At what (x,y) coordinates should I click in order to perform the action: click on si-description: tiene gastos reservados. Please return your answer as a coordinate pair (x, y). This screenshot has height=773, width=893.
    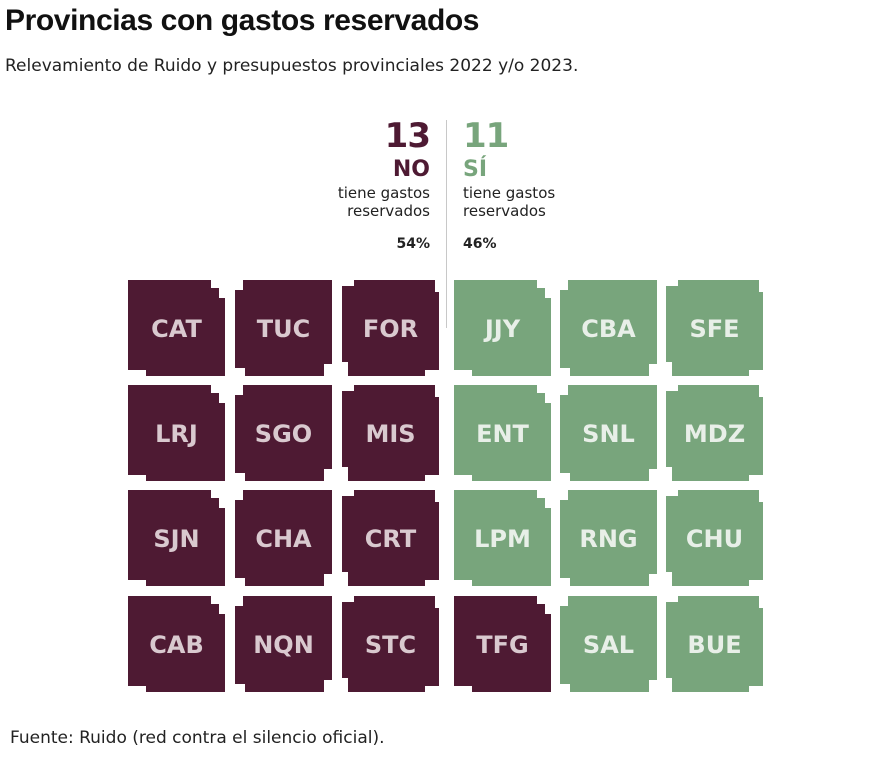
    Looking at the image, I should click on (543, 202).